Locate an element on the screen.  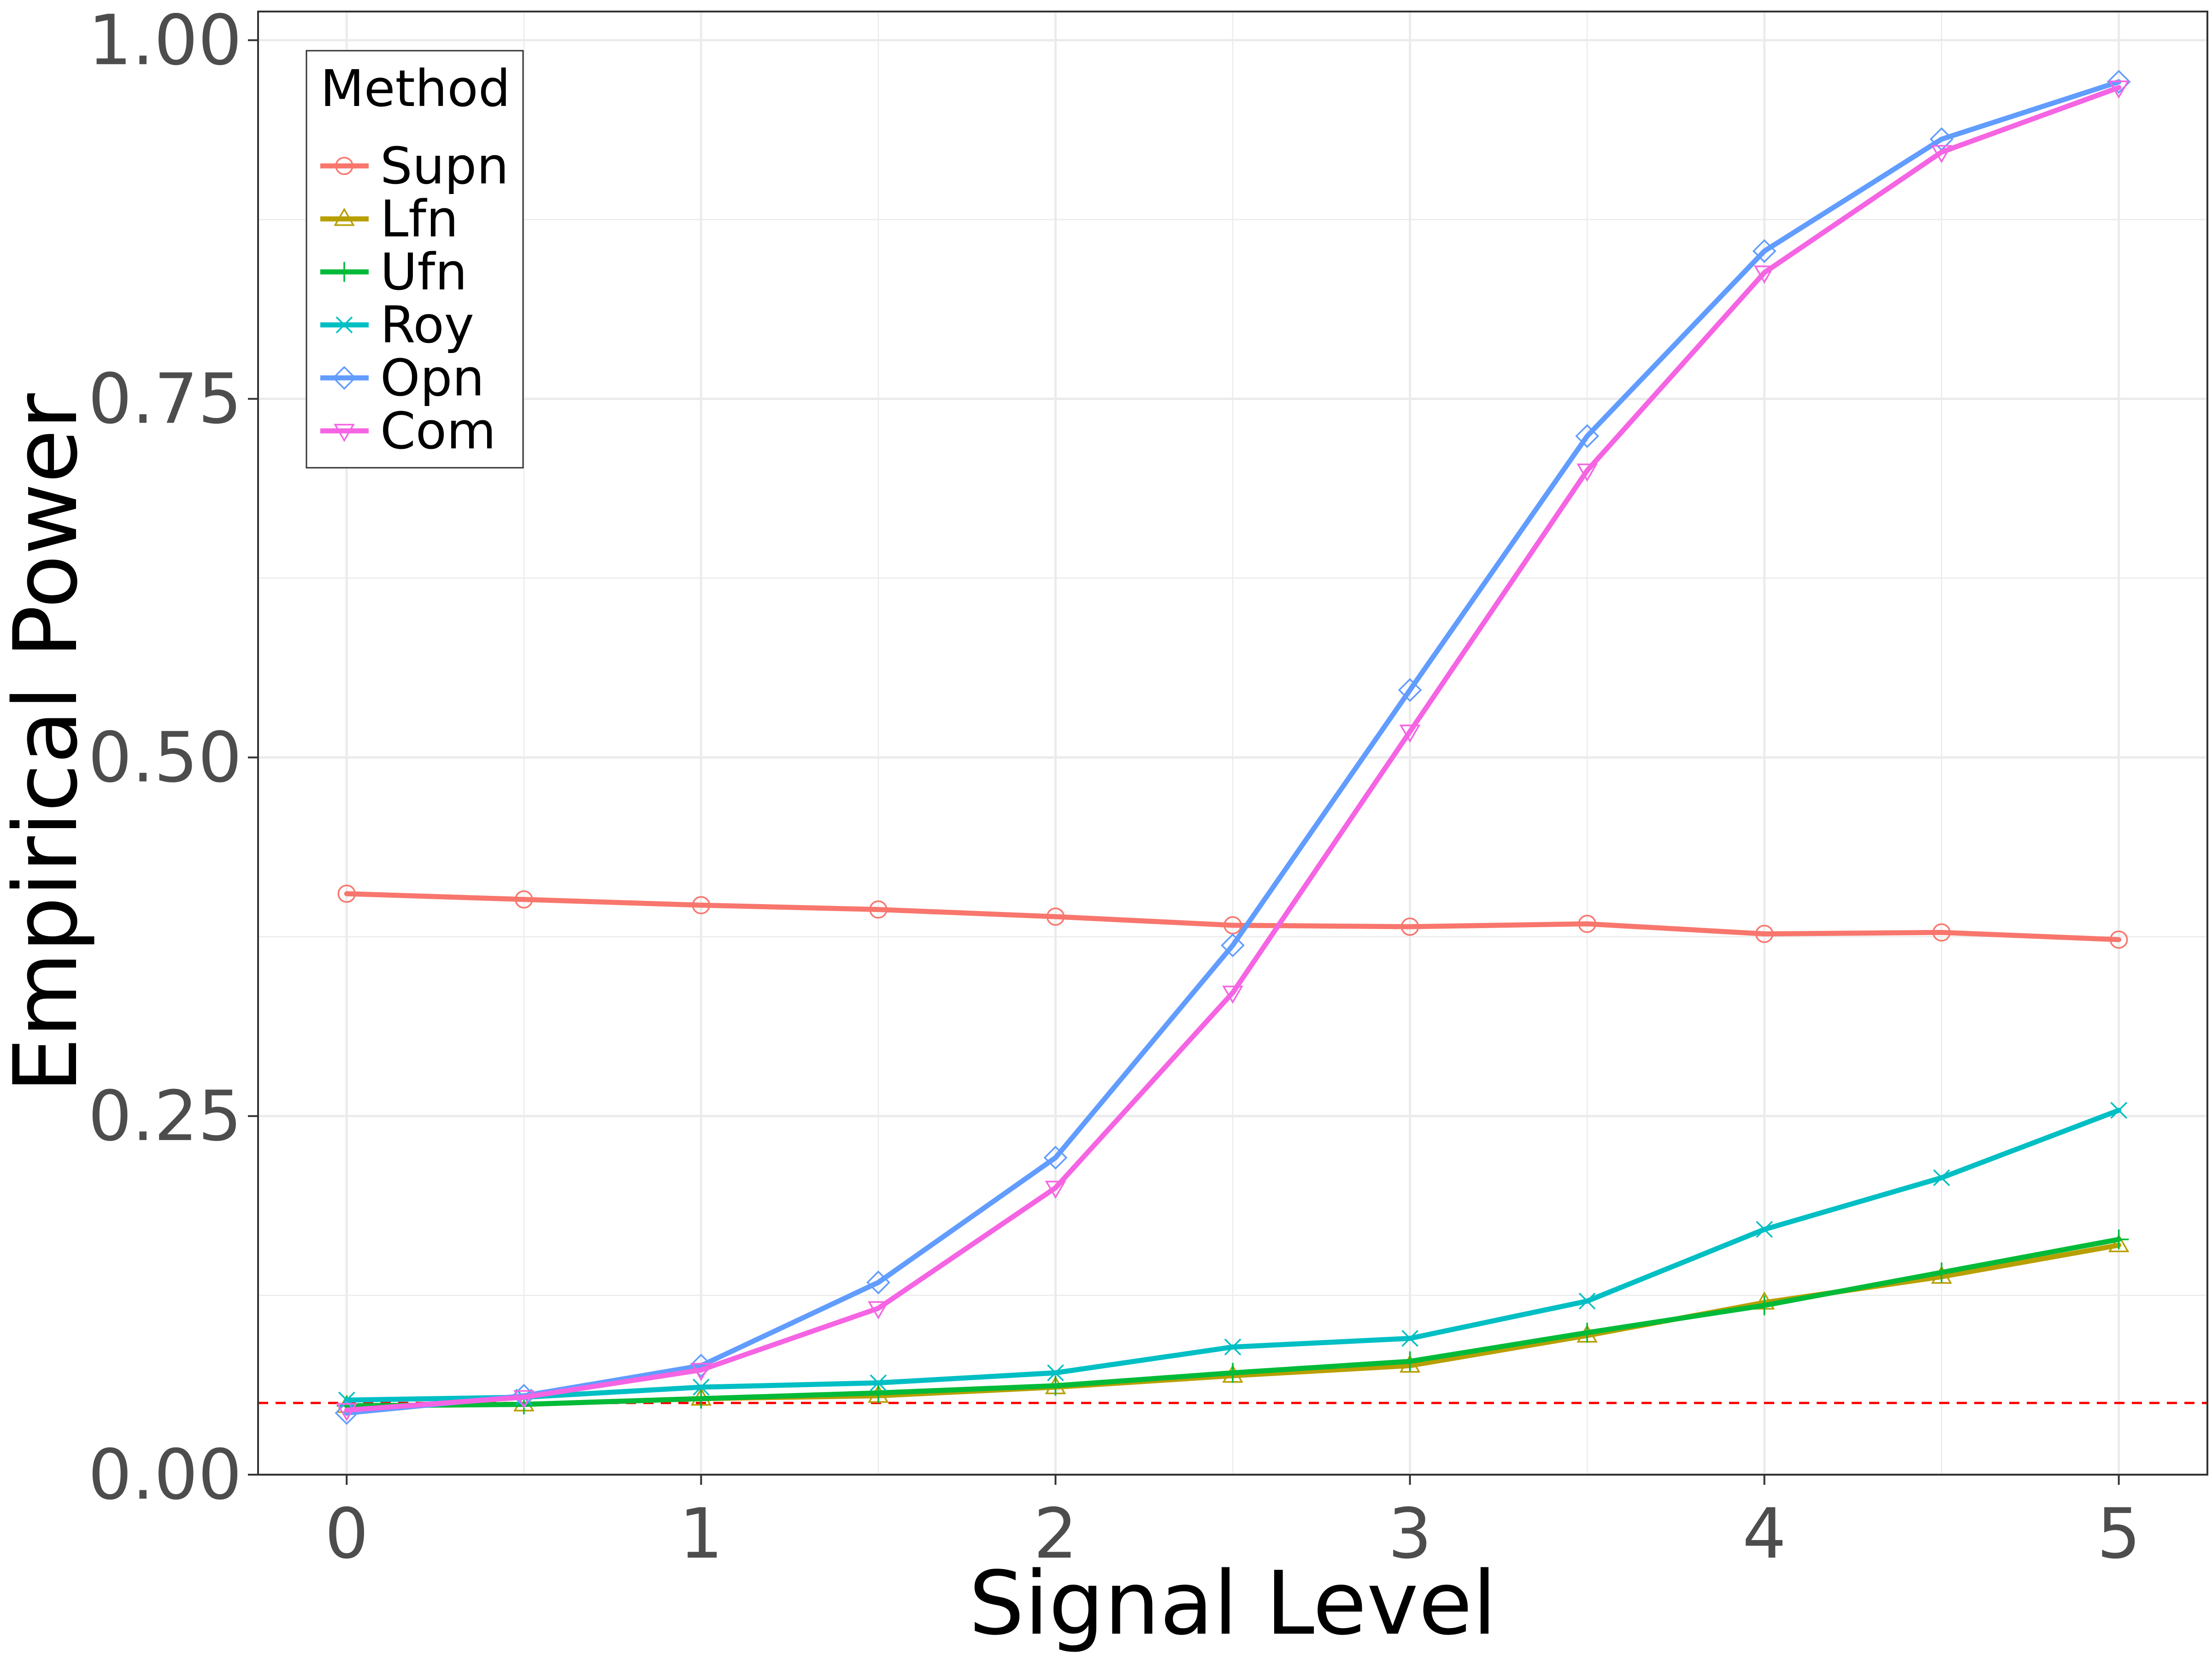
legend-swatch-marker-lfn is located at coordinates (344, 216).